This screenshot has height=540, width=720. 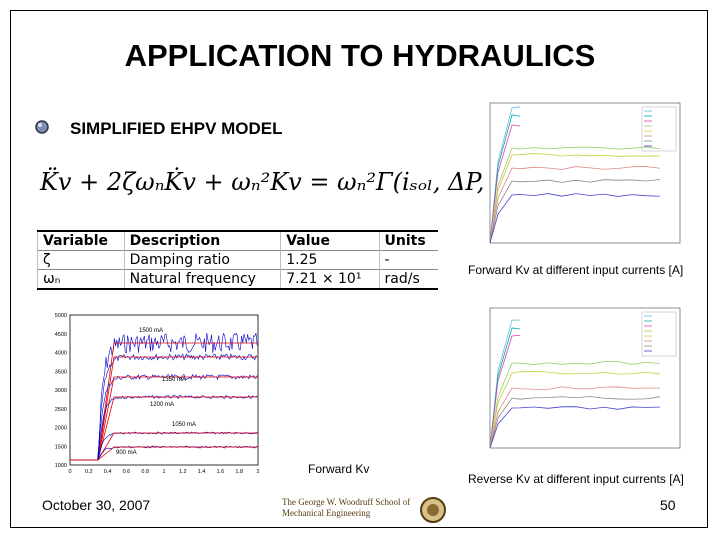 I want to click on x-tick-label: 1.4, so click(x=202, y=472).